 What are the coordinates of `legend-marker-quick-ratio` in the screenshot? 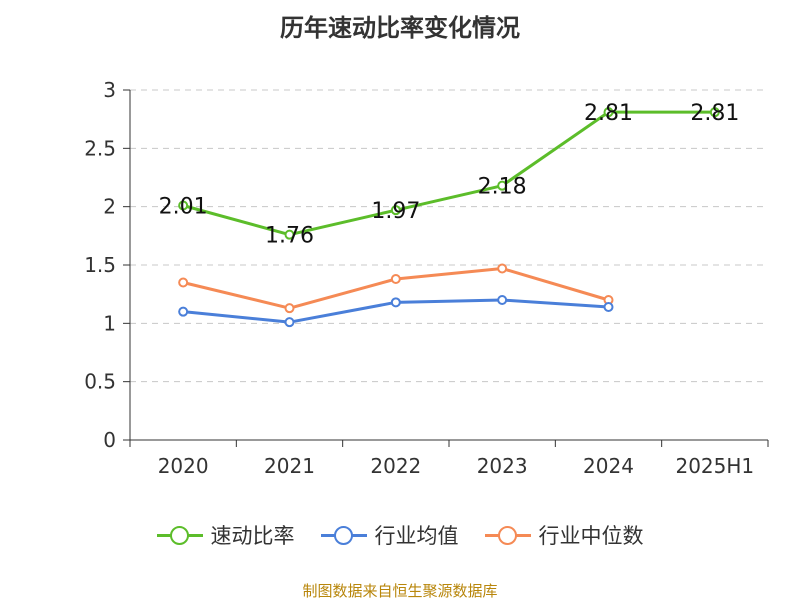 It's located at (179, 535).